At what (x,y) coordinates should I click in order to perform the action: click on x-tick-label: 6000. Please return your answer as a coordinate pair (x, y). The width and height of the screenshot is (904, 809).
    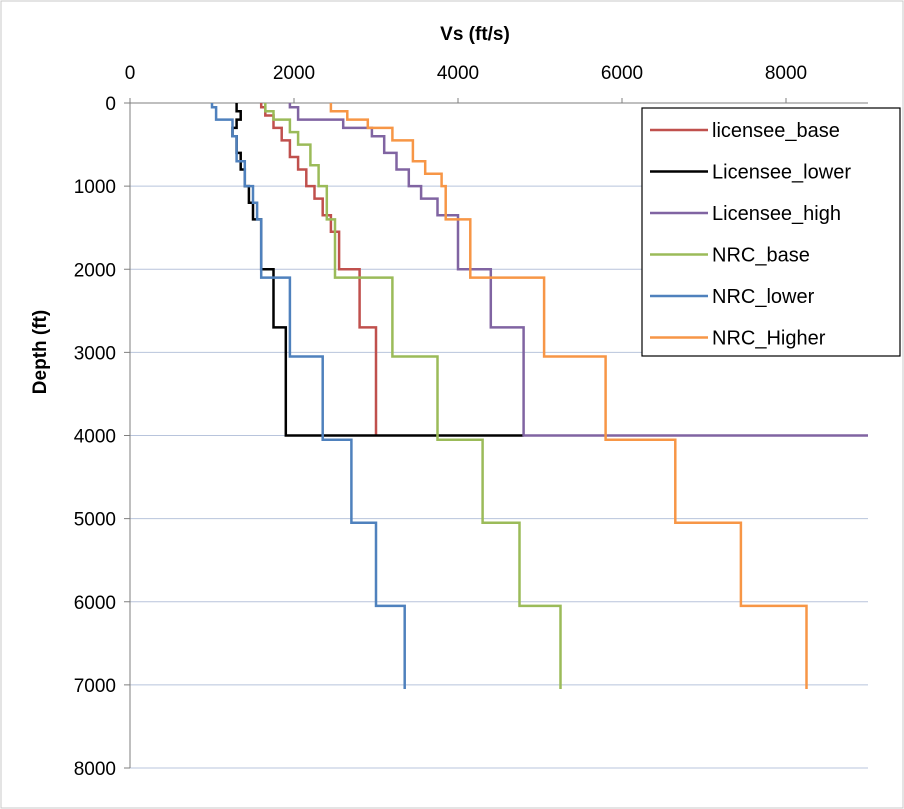
    Looking at the image, I should click on (622, 73).